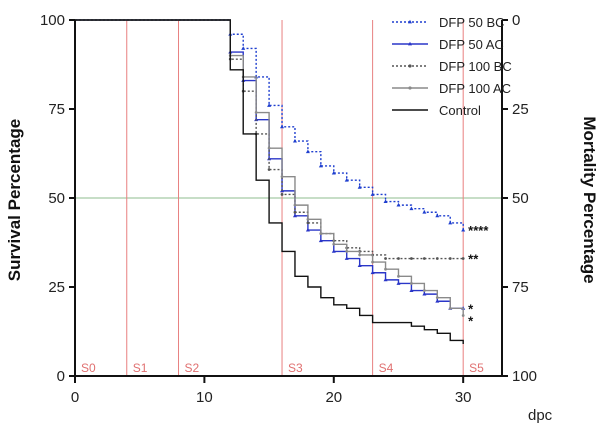 The image size is (597, 427). Describe the element at coordinates (56, 287) in the screenshot. I see `y-tick-label: 25` at that location.